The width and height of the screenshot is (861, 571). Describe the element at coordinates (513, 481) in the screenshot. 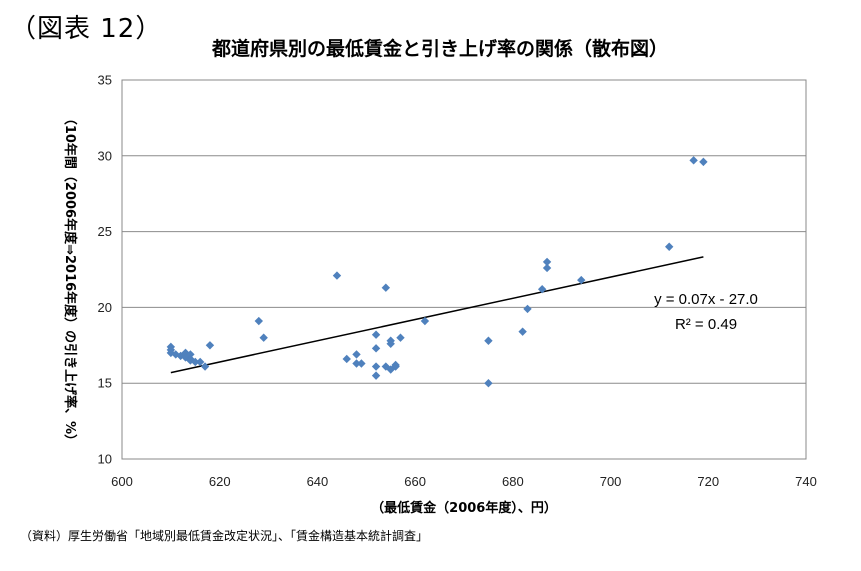

I see `x-tick-label: 680` at that location.